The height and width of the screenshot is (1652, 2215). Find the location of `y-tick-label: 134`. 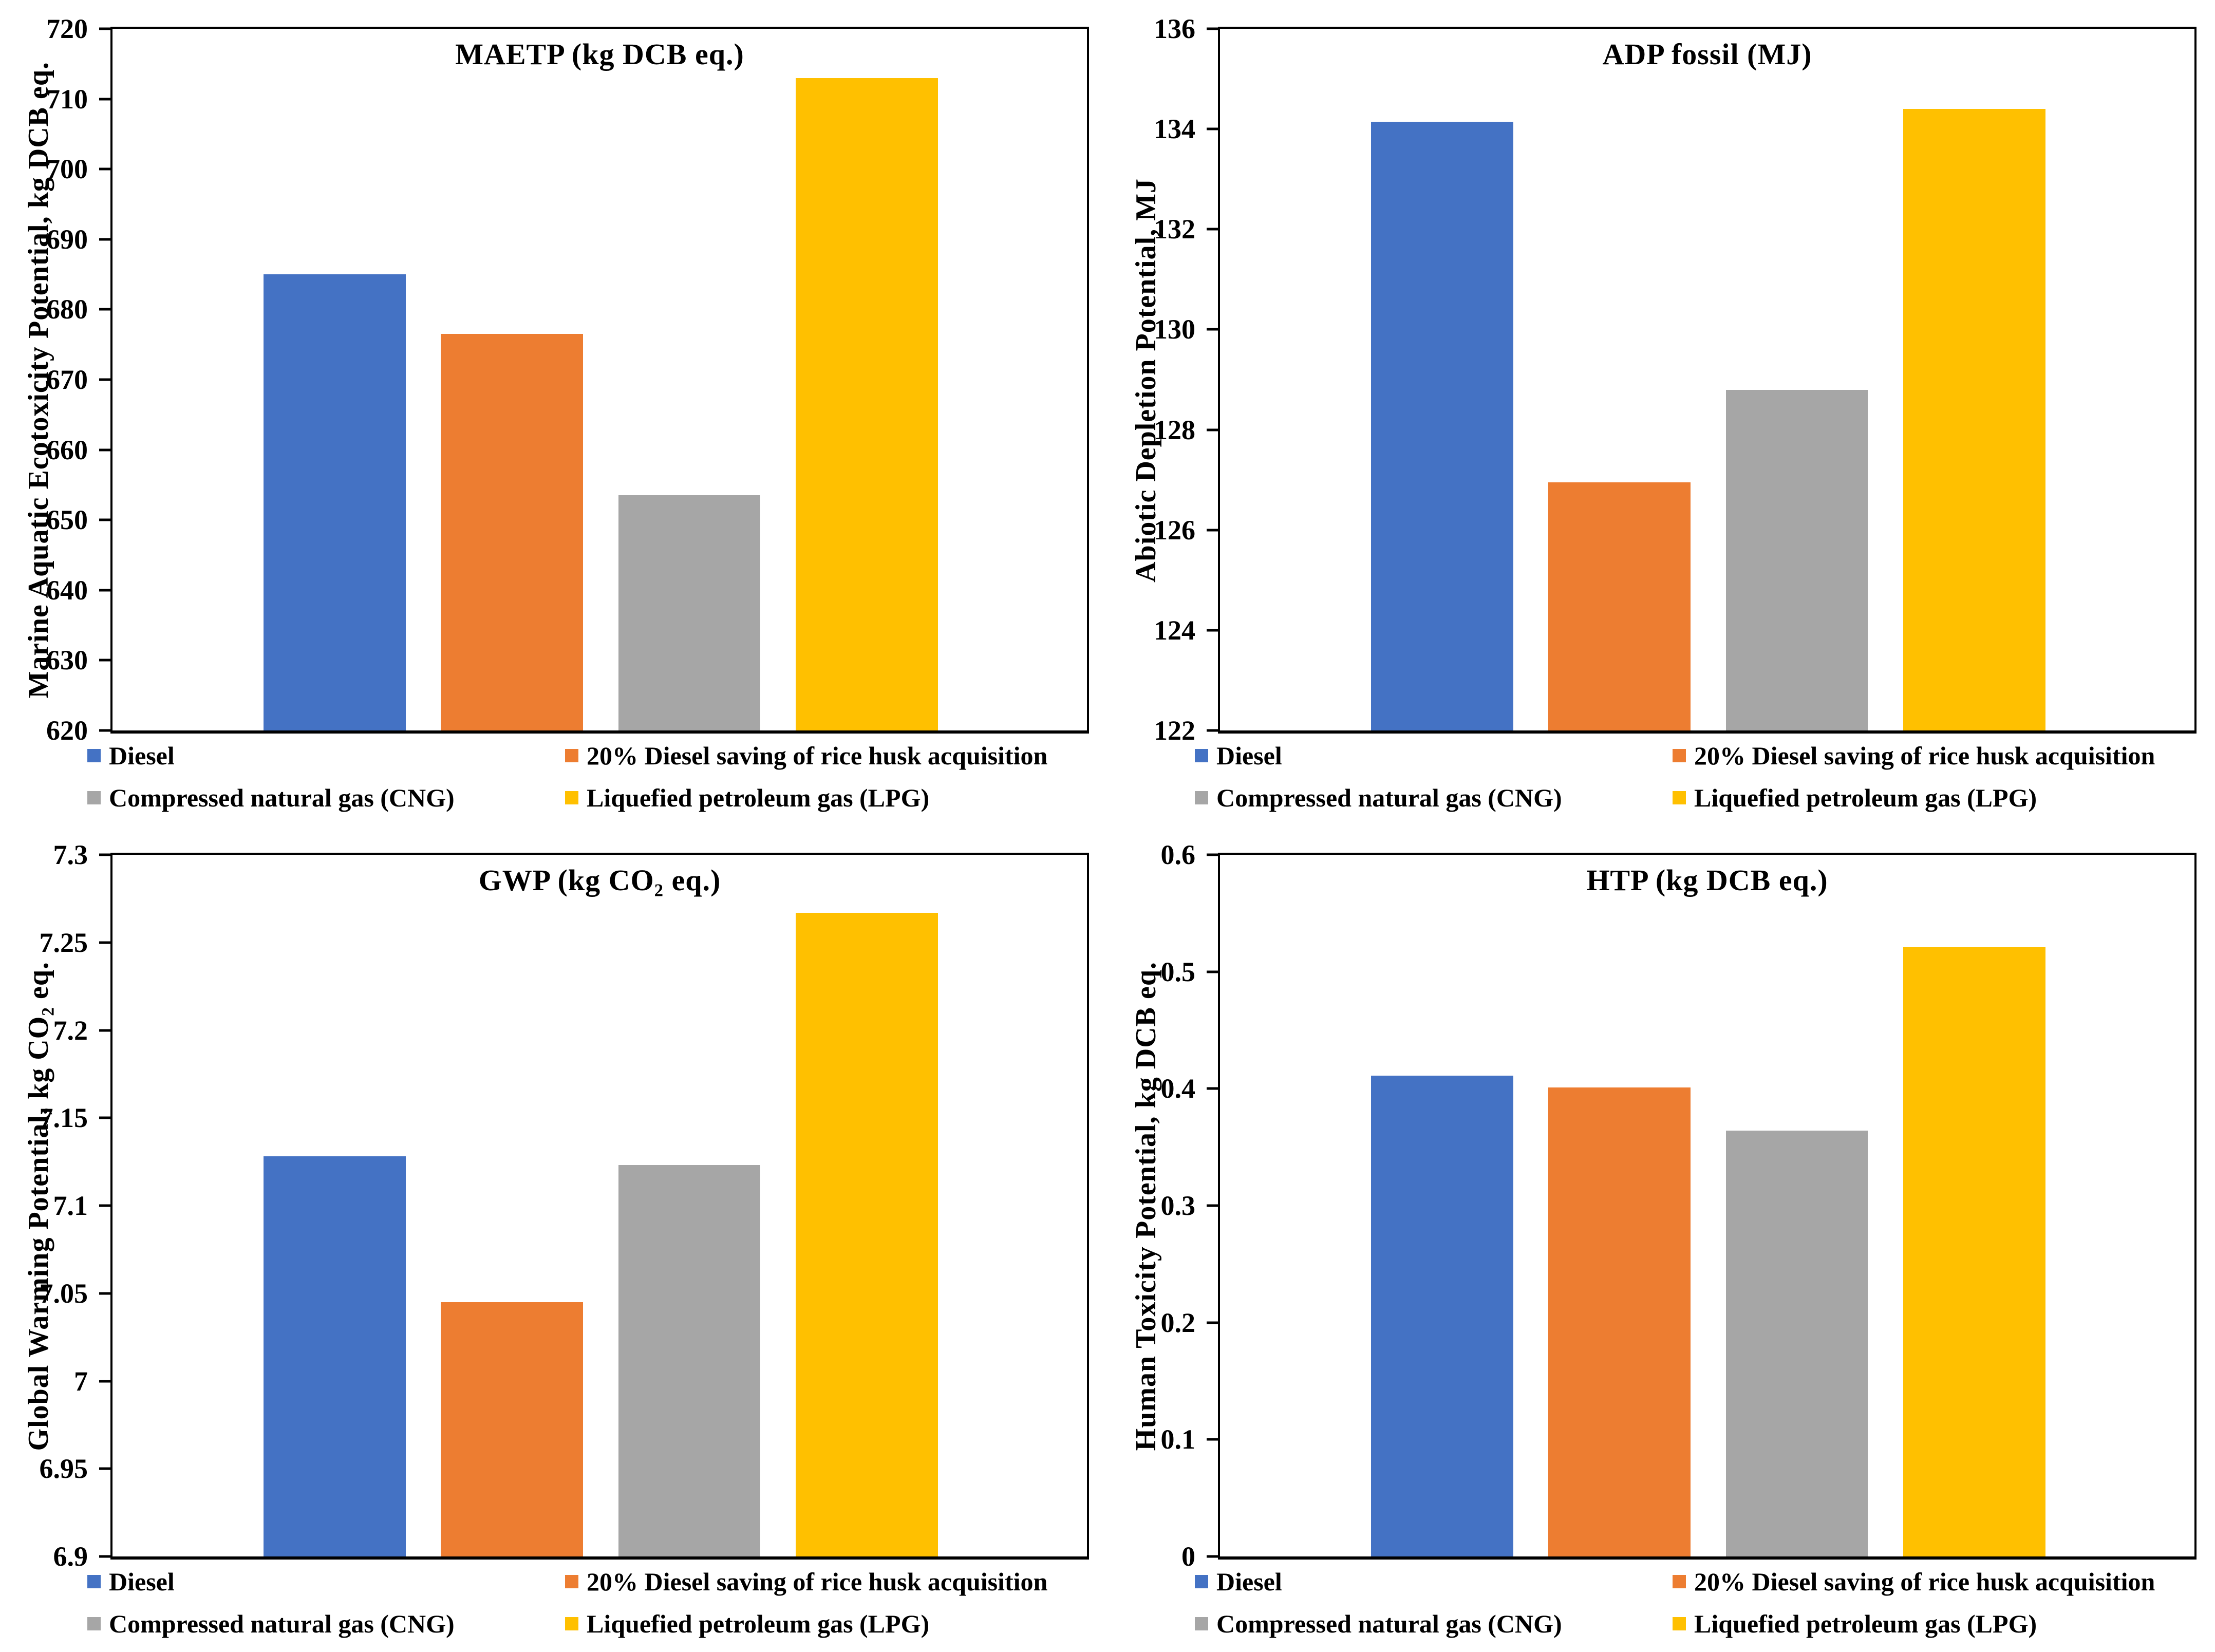

y-tick-label: 134 is located at coordinates (1174, 130).